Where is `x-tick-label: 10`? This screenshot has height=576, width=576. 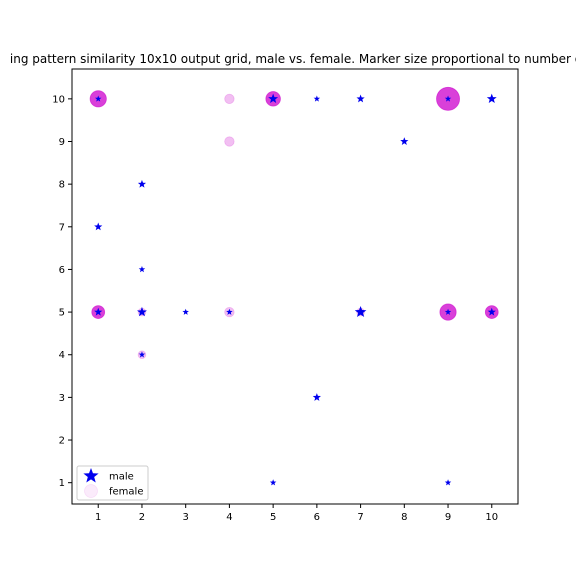 x-tick-label: 10 is located at coordinates (491, 517).